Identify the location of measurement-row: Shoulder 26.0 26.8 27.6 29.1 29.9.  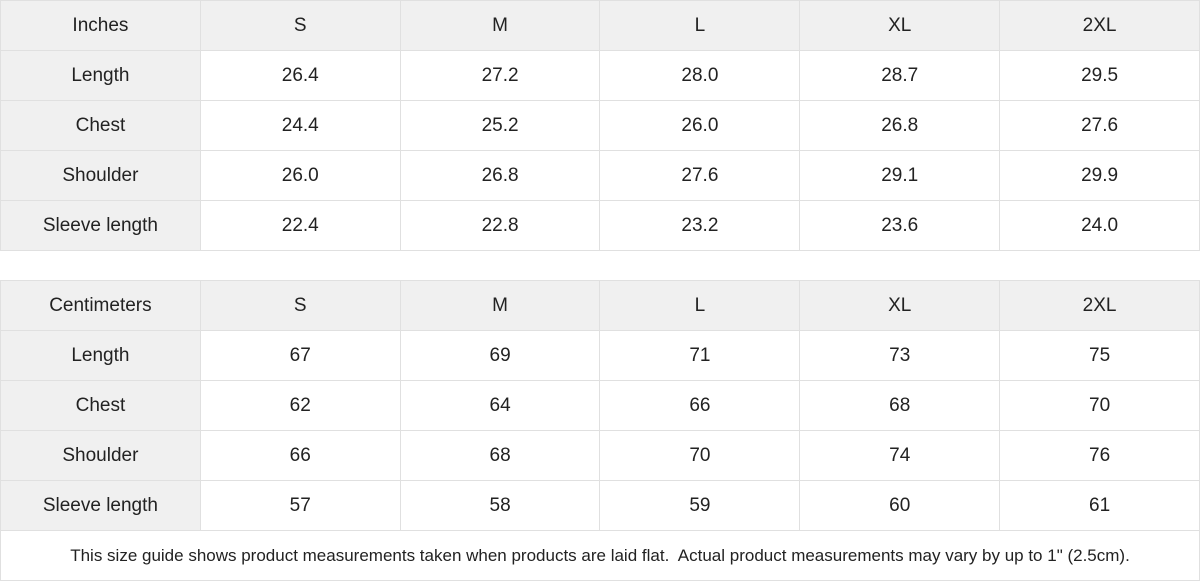
(600, 175).